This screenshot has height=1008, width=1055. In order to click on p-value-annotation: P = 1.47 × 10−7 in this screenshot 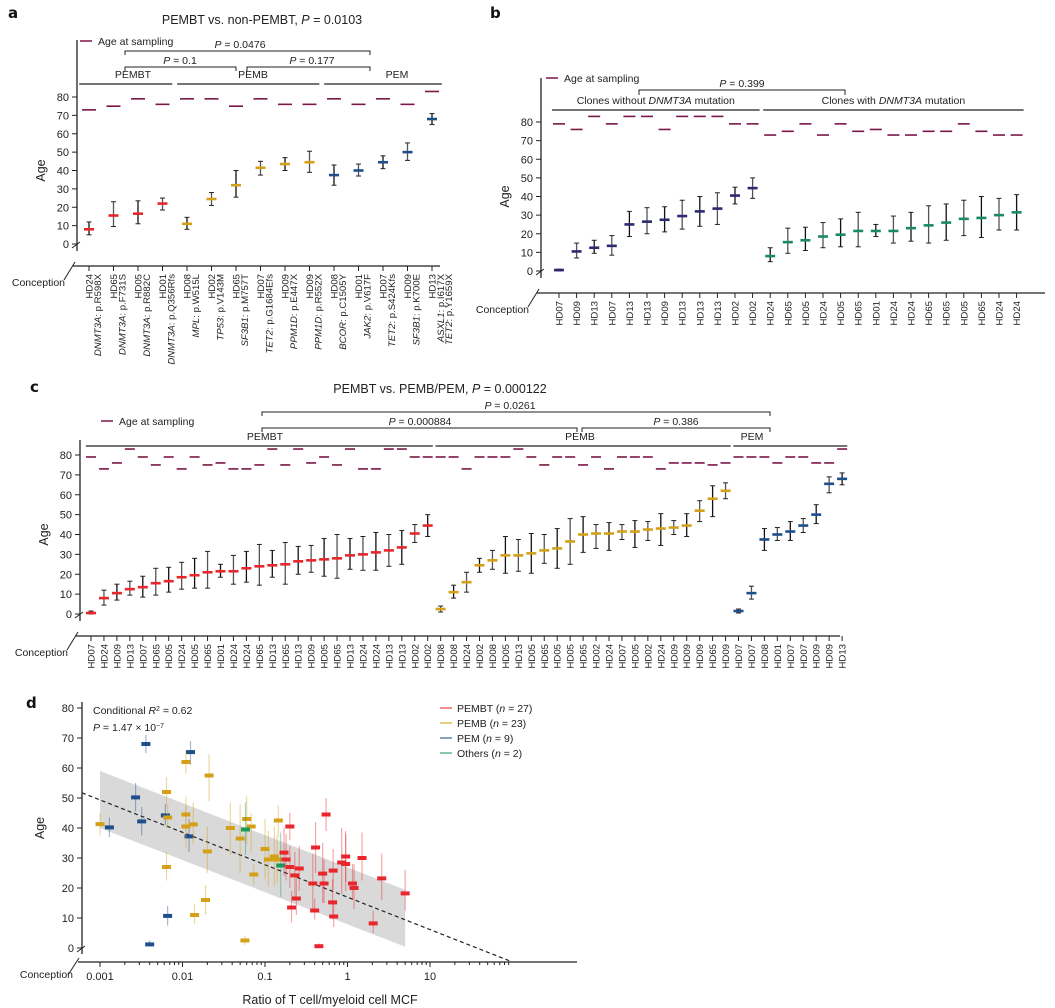, I will do `click(128, 728)`.